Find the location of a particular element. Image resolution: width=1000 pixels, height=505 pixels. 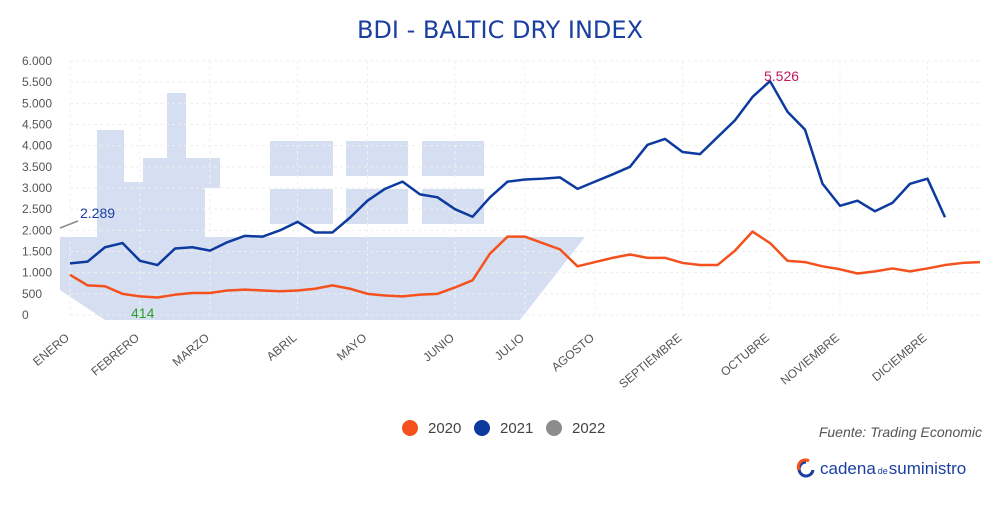

y-tick-label: 1.500 is located at coordinates (37, 252).